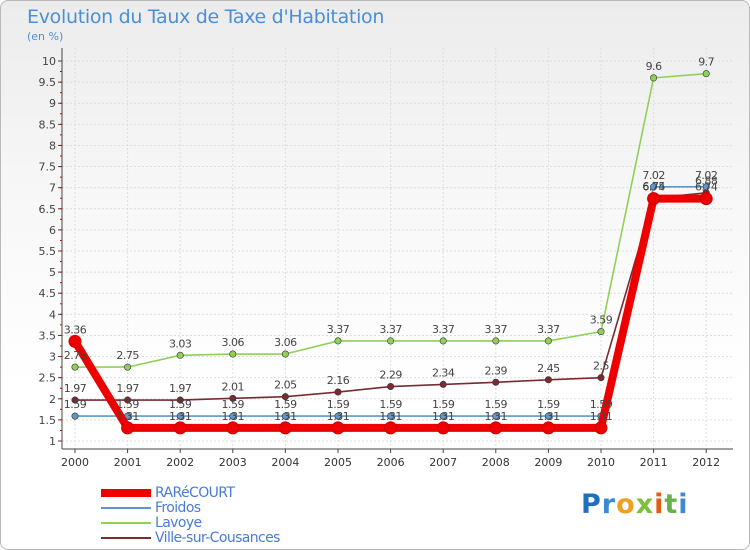 The height and width of the screenshot is (550, 750). I want to click on x-tick-label: 2000, so click(75, 462).